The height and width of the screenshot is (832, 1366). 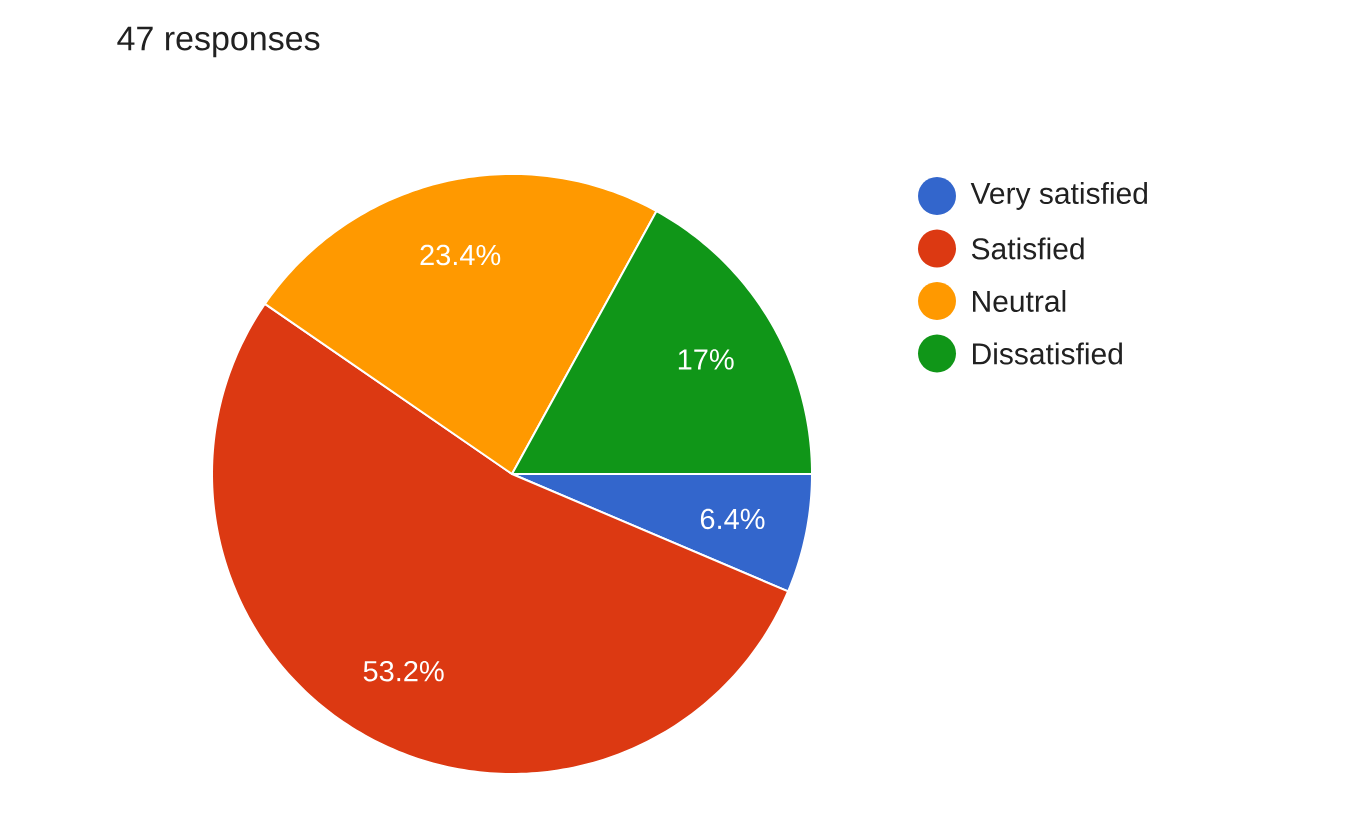 I want to click on legend-label: Neutral, so click(x=1019, y=301).